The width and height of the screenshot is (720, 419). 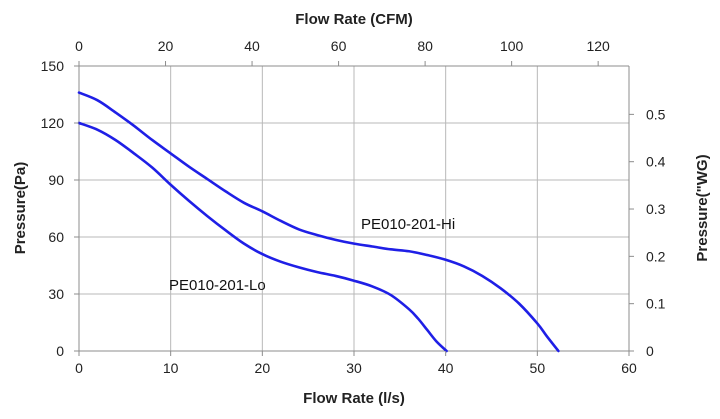 I want to click on left-axis-title: Pressure(Pa), so click(x=20, y=208).